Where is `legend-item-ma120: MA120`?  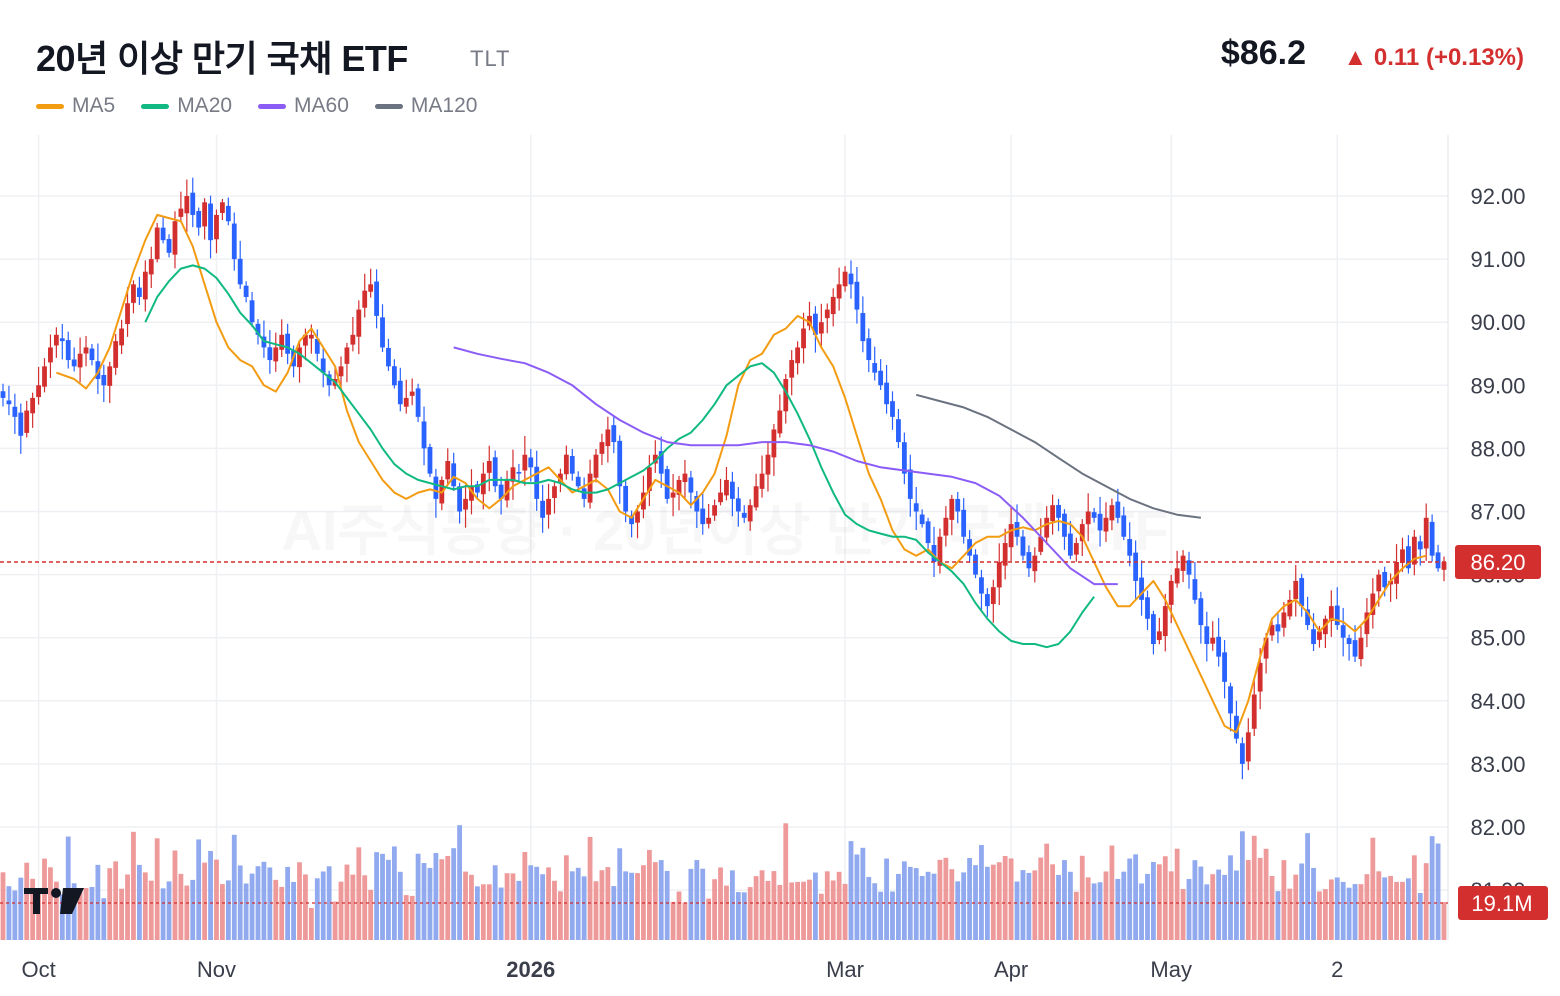
legend-item-ma120: MA120 is located at coordinates (425, 106).